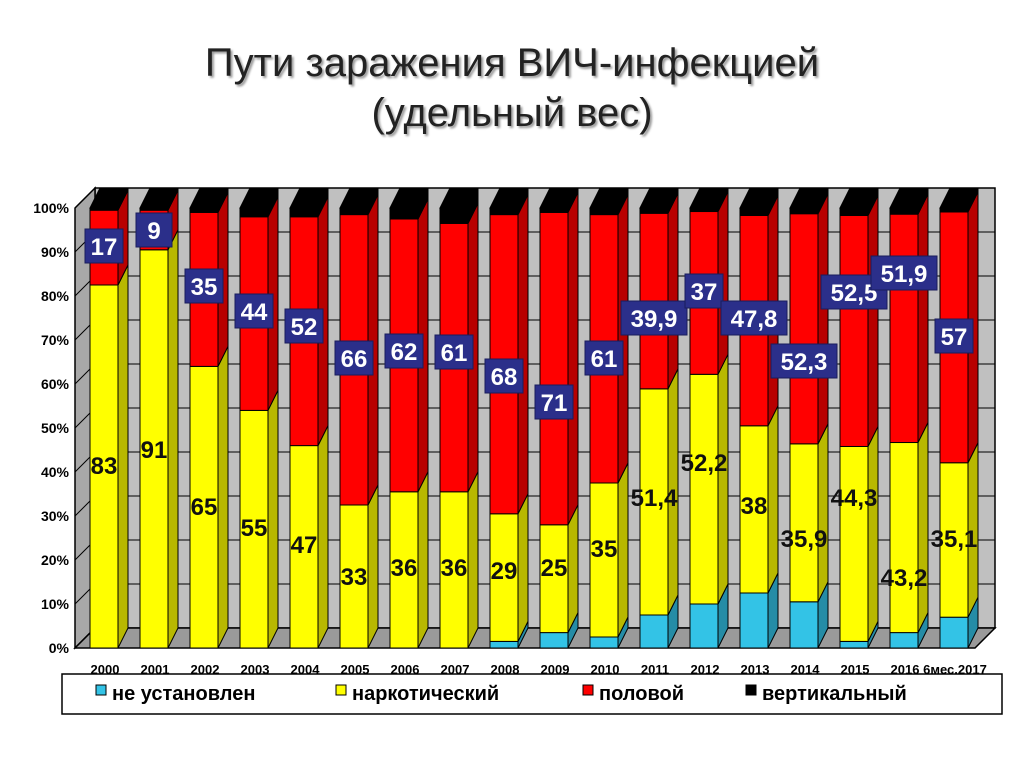  Describe the element at coordinates (532, 694) in the screenshot. I see `legend-box` at that location.